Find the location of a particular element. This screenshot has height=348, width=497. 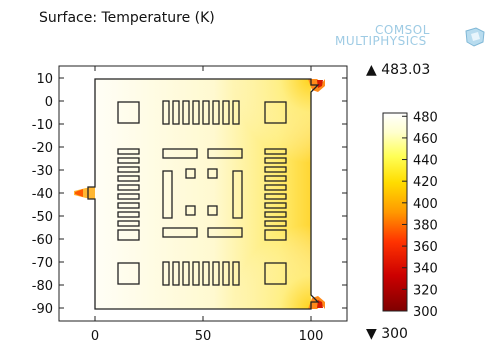

colorbar-tick-label: 440 is located at coordinates (425, 161).